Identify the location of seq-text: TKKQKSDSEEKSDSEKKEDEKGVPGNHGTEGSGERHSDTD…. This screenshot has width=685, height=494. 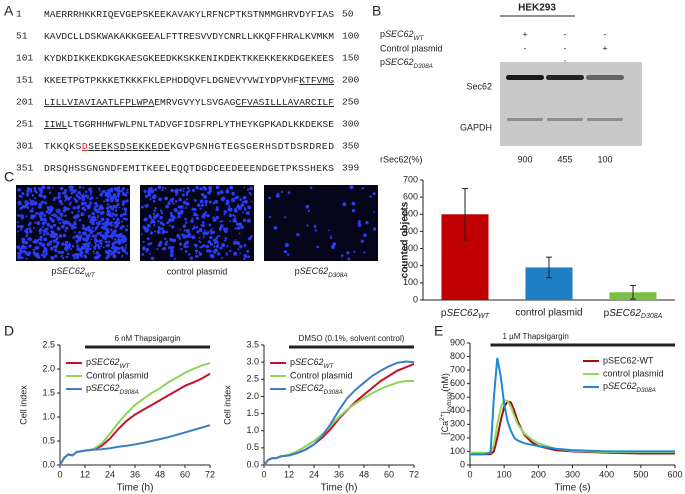
(189, 146).